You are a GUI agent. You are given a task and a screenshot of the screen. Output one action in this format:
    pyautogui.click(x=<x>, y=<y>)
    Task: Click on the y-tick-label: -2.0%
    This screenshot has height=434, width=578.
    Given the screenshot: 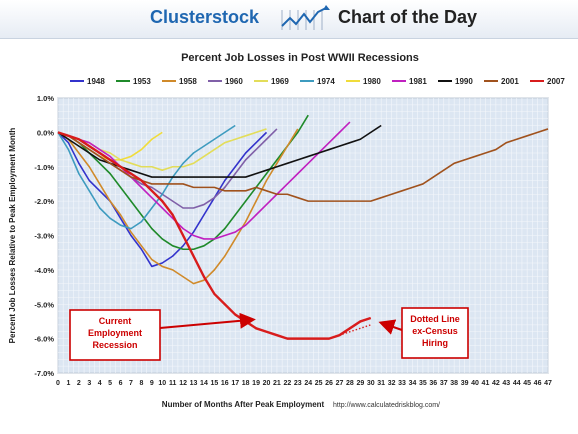 What is the action you would take?
    pyautogui.click(x=44, y=201)
    